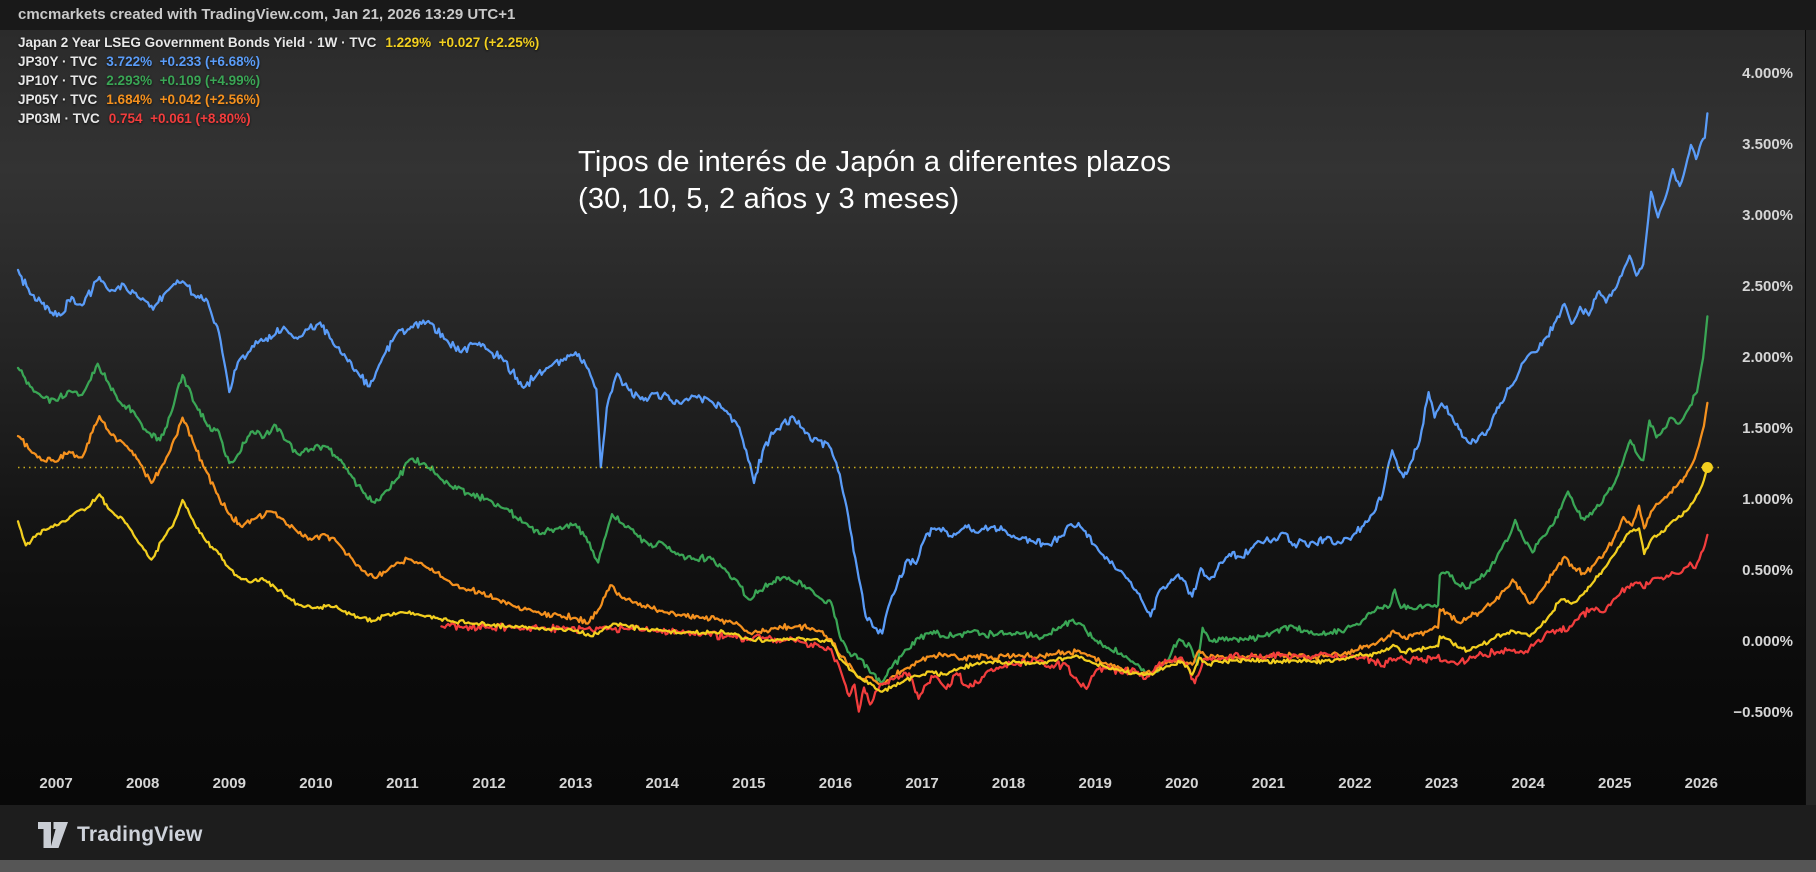 This screenshot has height=872, width=1816. I want to click on price-tick-2.000%: 2.000%, so click(1767, 357).